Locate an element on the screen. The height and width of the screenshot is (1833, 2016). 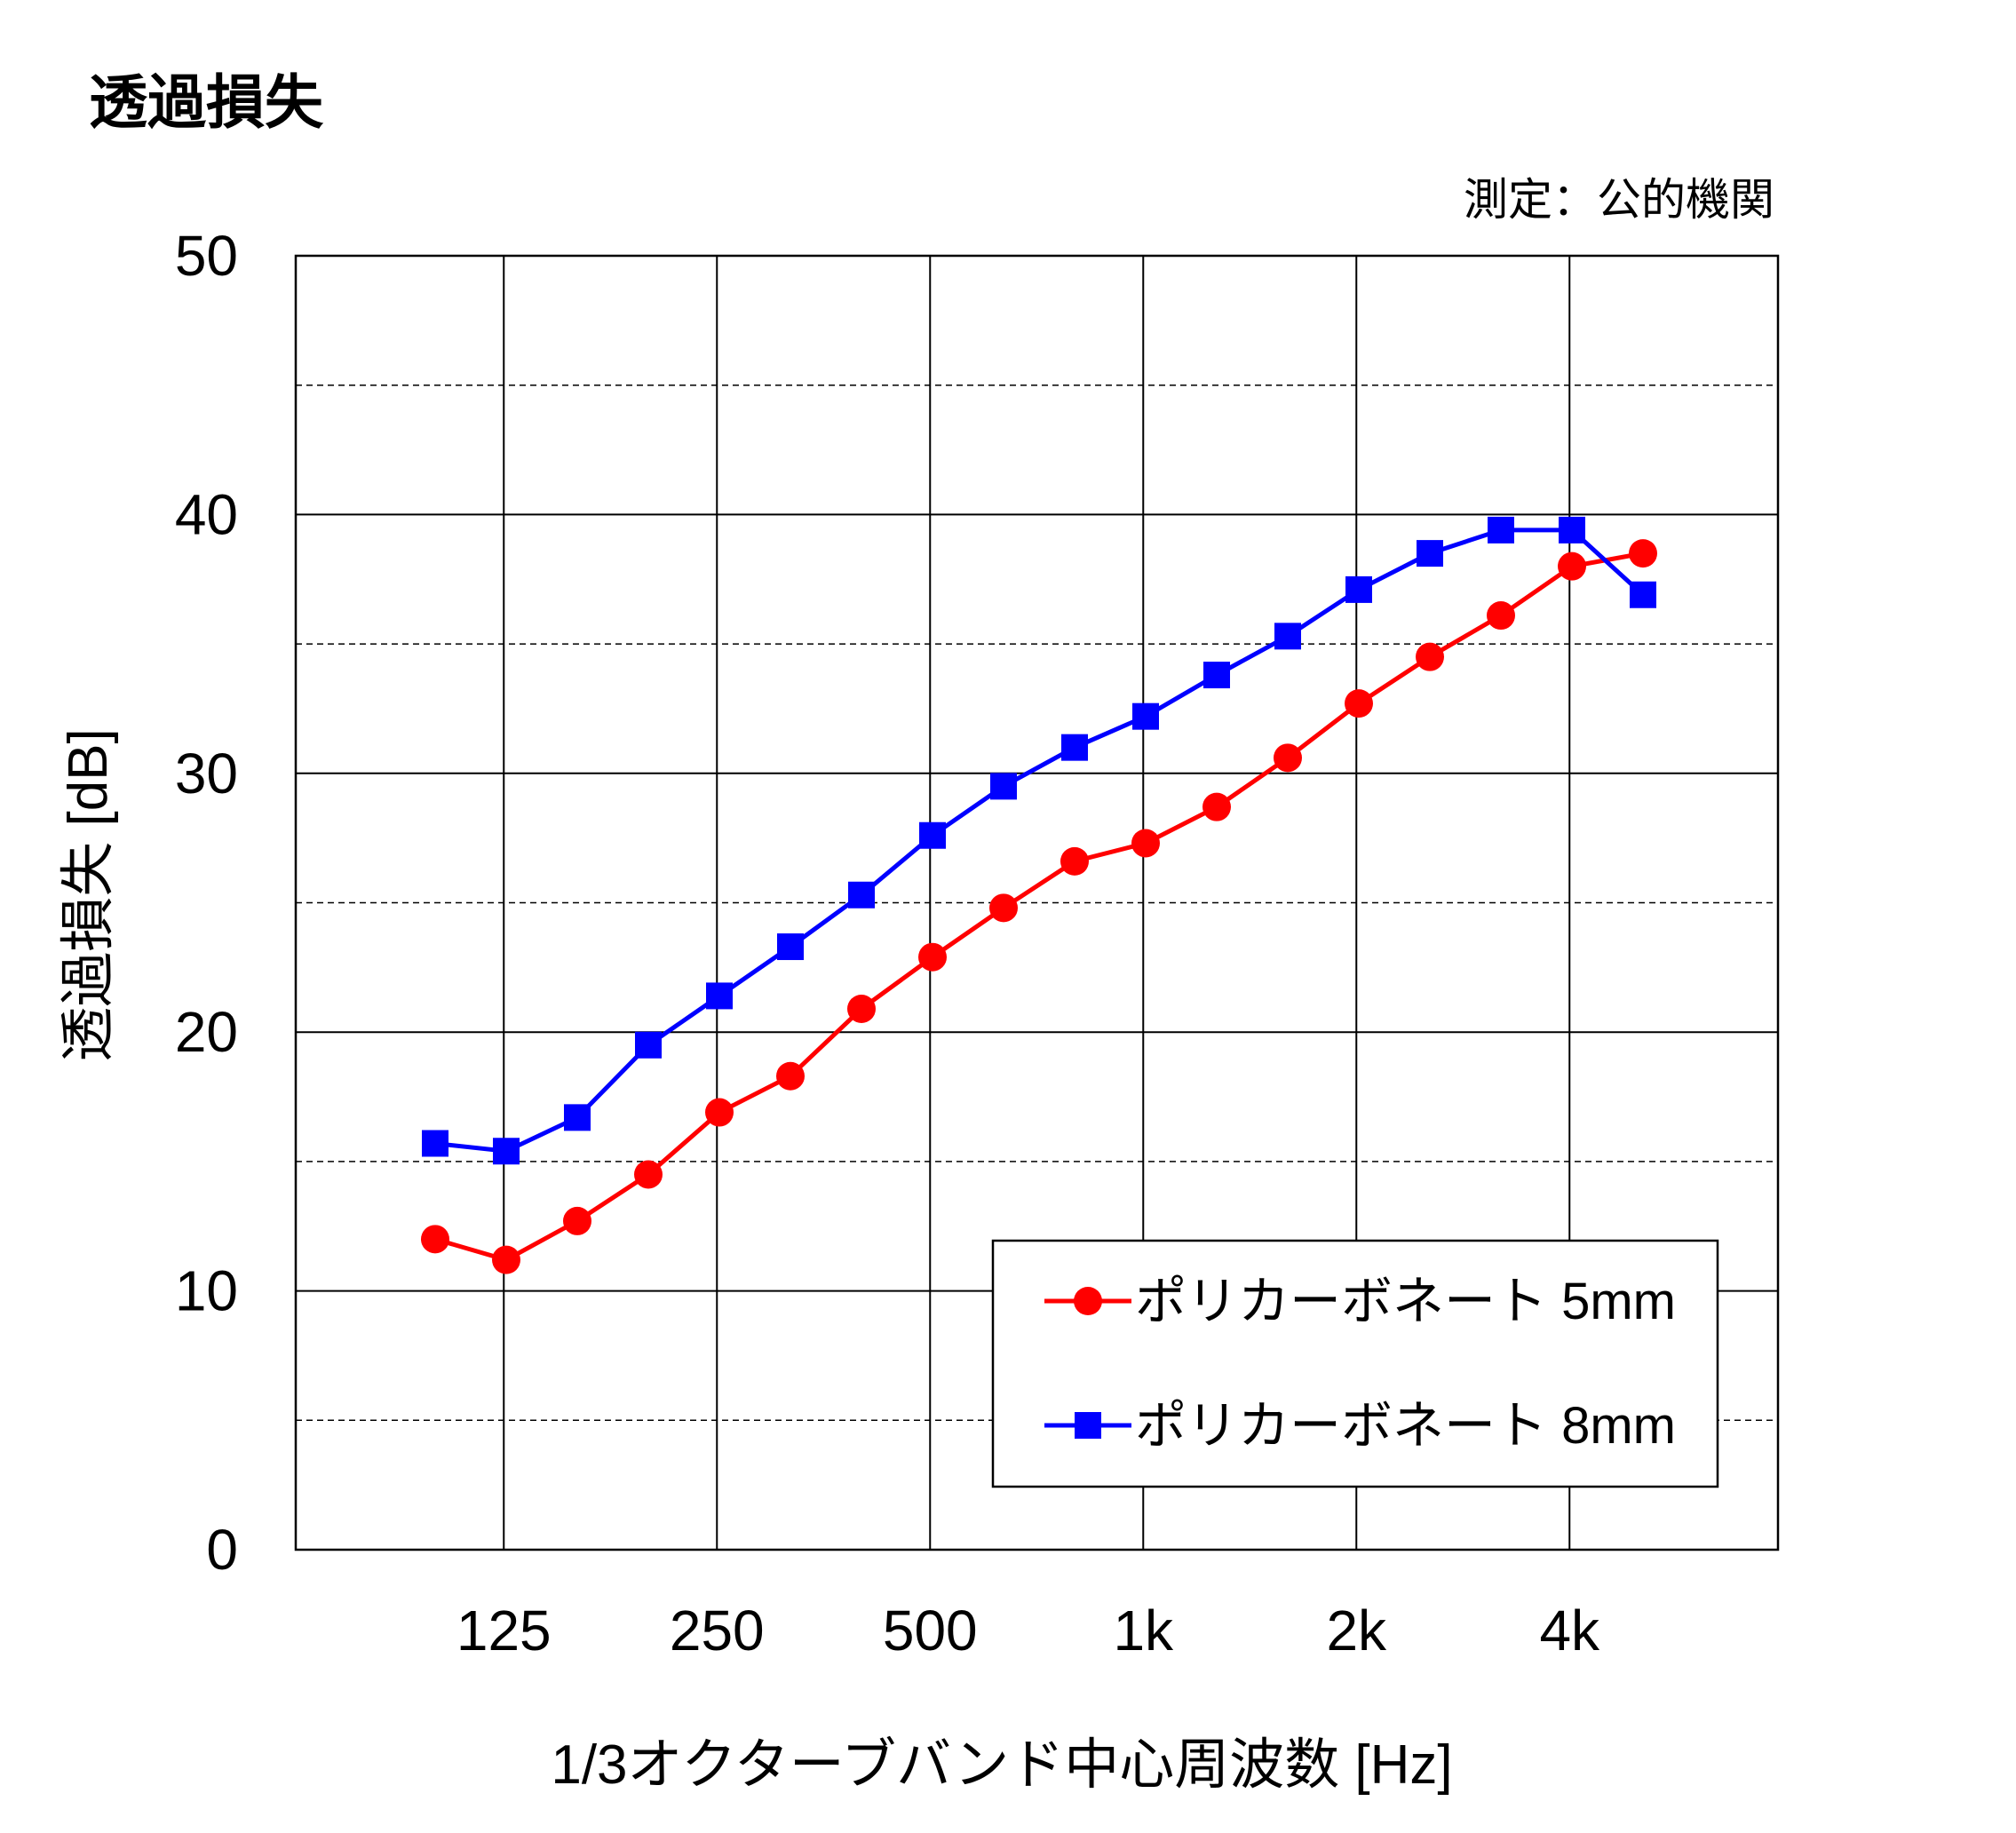
legend: ポリカーボネート 5mm ポリカーボネート 8mm is located at coordinates (1355, 1363).